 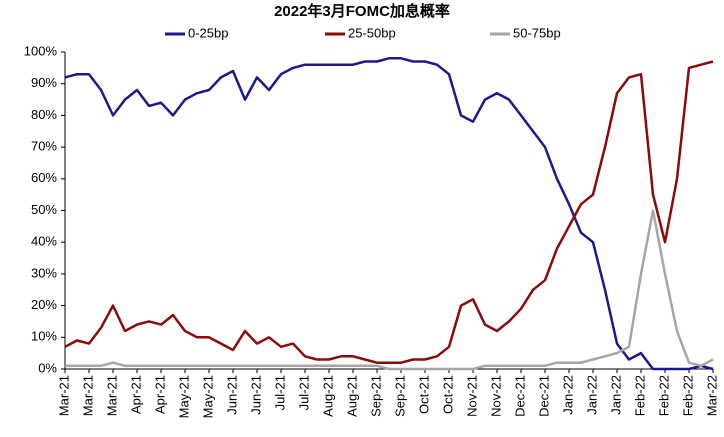 What do you see at coordinates (44, 241) in the screenshot?
I see `y-tick-label: 40%` at bounding box center [44, 241].